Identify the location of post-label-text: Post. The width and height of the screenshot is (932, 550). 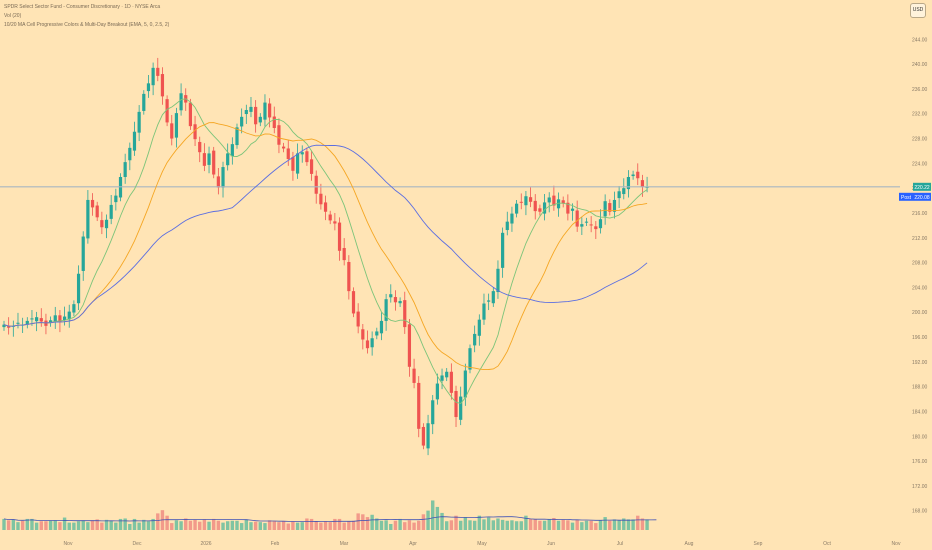
(906, 198).